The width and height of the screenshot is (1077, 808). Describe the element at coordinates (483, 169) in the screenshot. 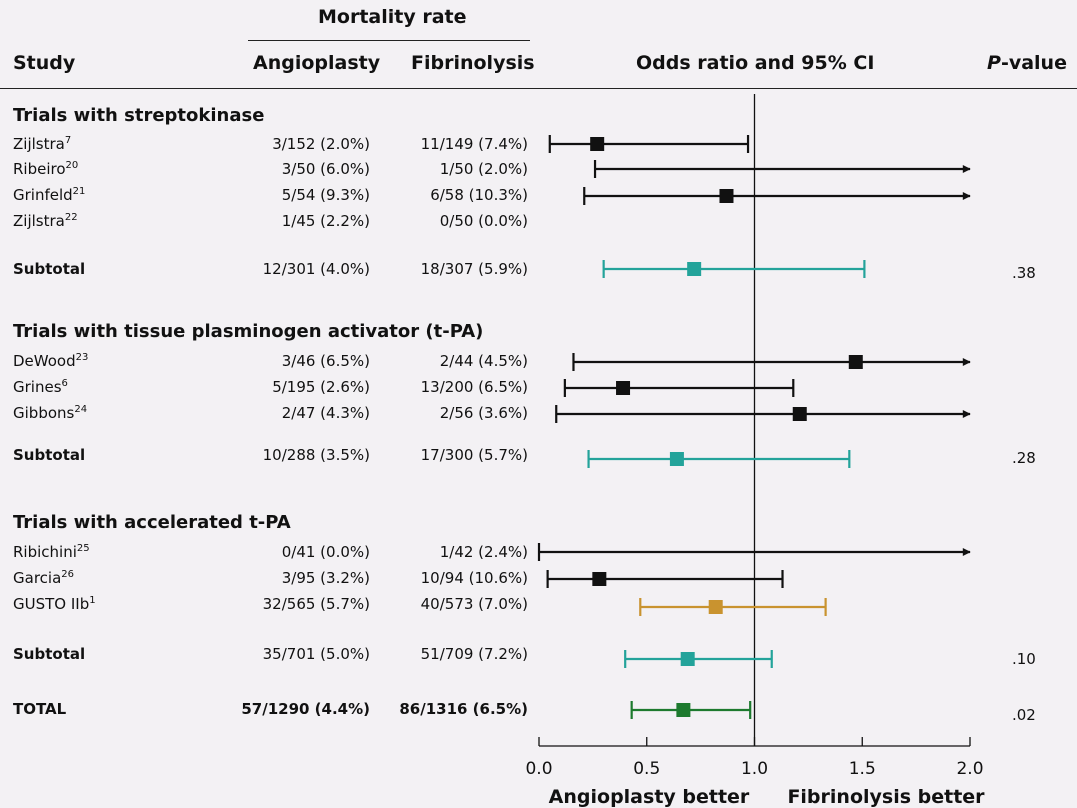

I see `fibrinolysis-cell: 1/50 (2.0%)` at that location.